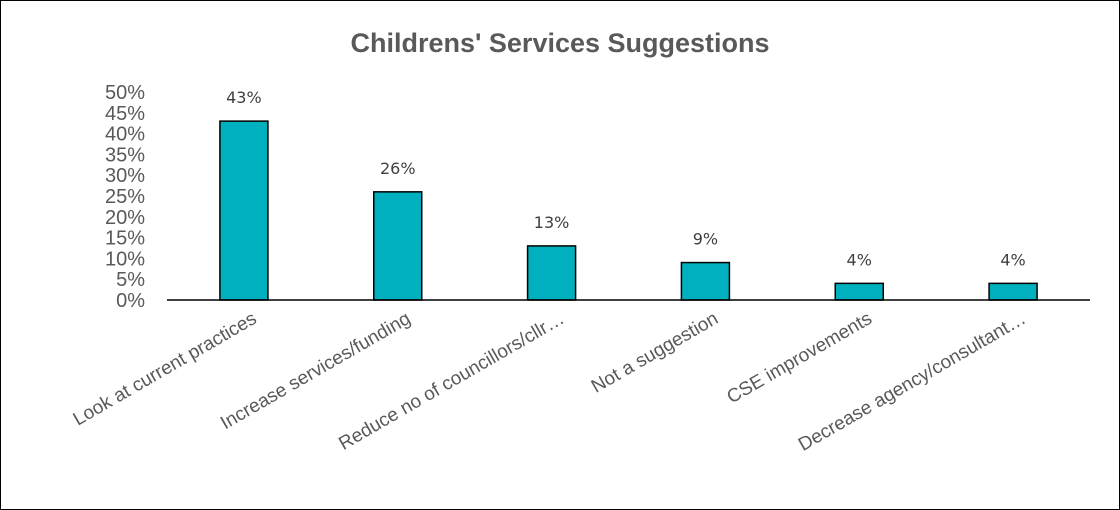 This screenshot has height=510, width=1120. Describe the element at coordinates (398, 168) in the screenshot. I see `data-label: 26%` at that location.